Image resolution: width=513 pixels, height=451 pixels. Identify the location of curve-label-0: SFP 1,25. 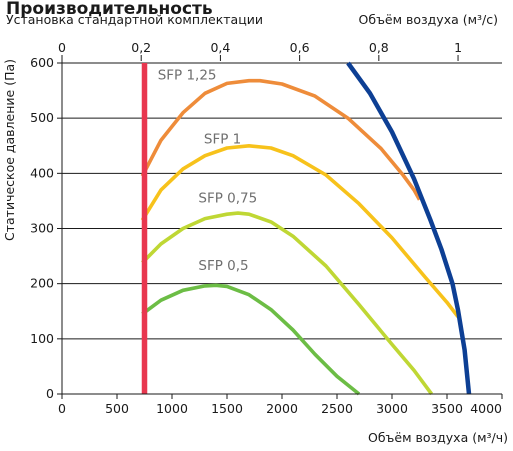
(187, 76).